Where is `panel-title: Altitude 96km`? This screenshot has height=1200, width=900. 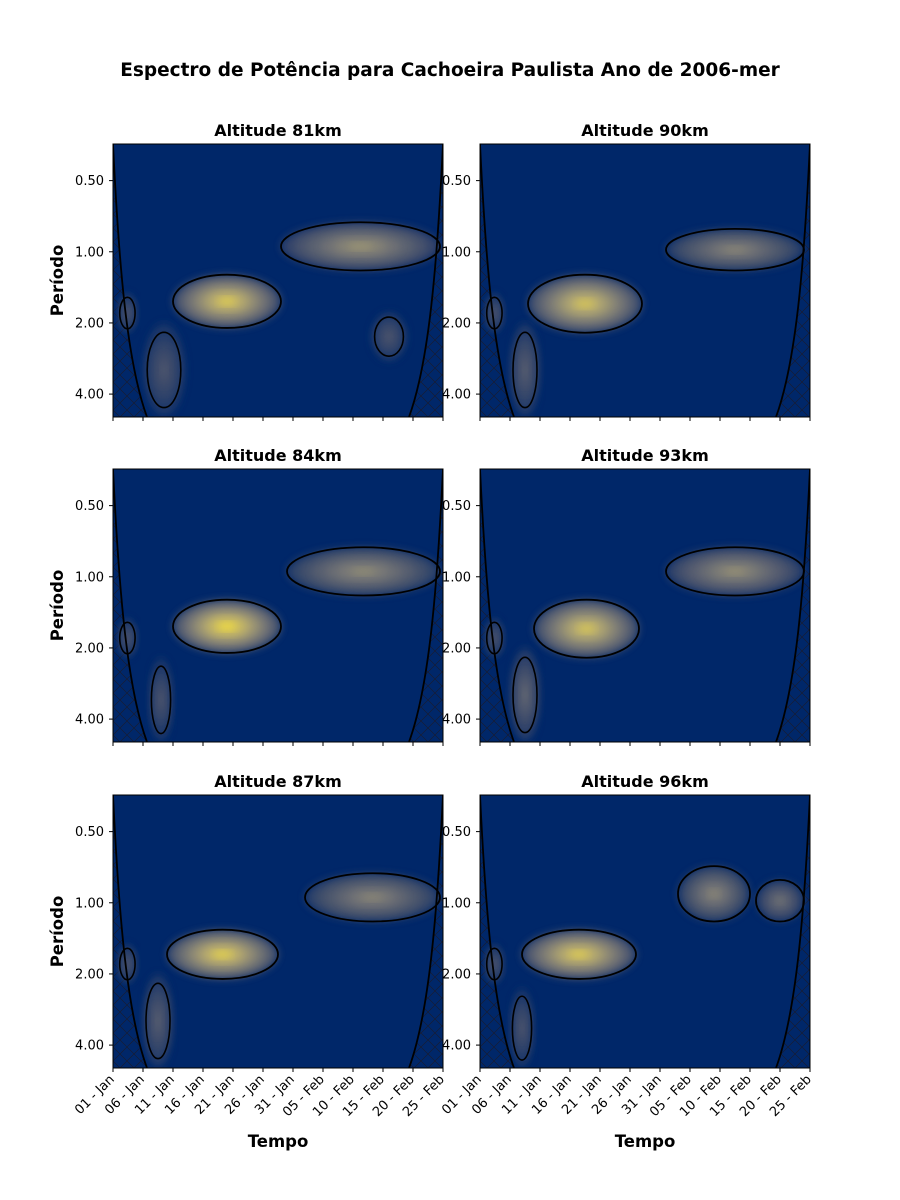
panel-title: Altitude 96km is located at coordinates (645, 781).